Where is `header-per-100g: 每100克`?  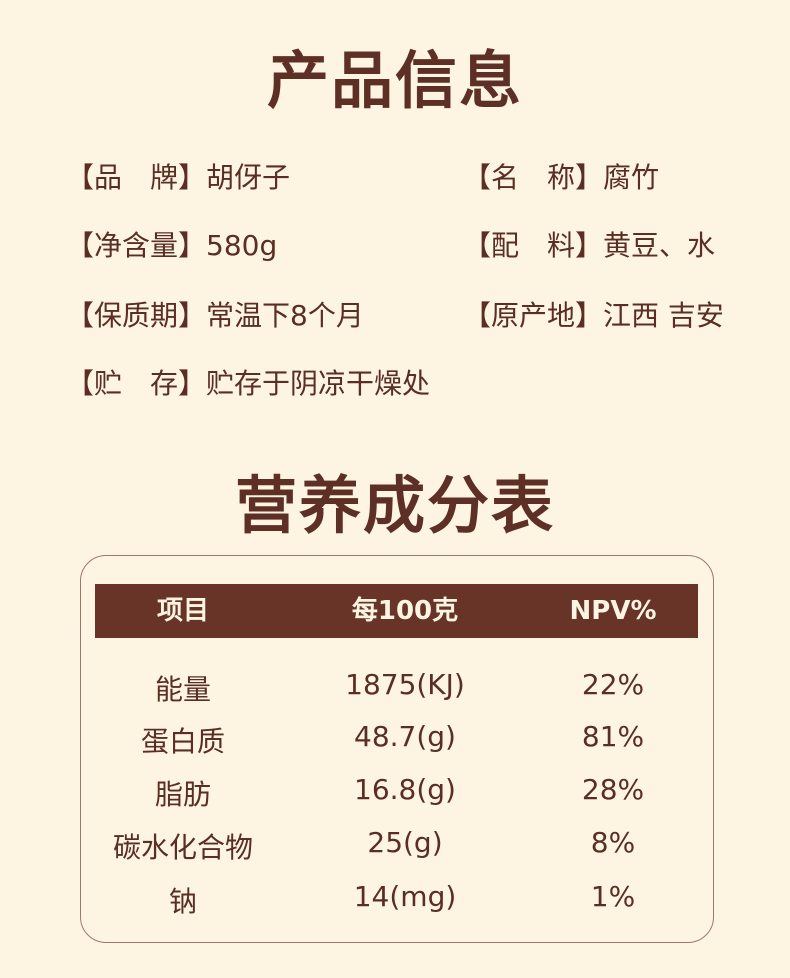 header-per-100g: 每100克 is located at coordinates (405, 611).